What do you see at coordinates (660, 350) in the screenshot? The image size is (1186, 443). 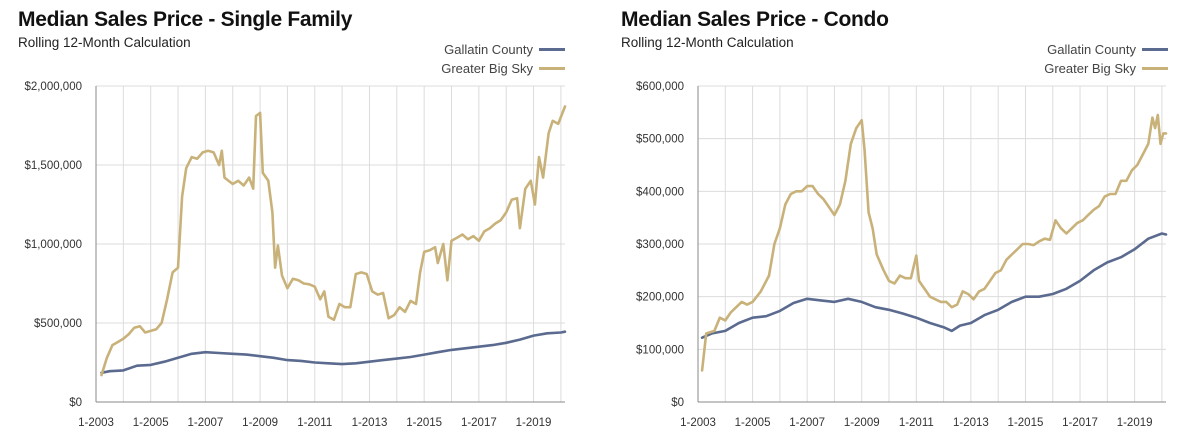 I see `y-tick-label: $100,000` at bounding box center [660, 350].